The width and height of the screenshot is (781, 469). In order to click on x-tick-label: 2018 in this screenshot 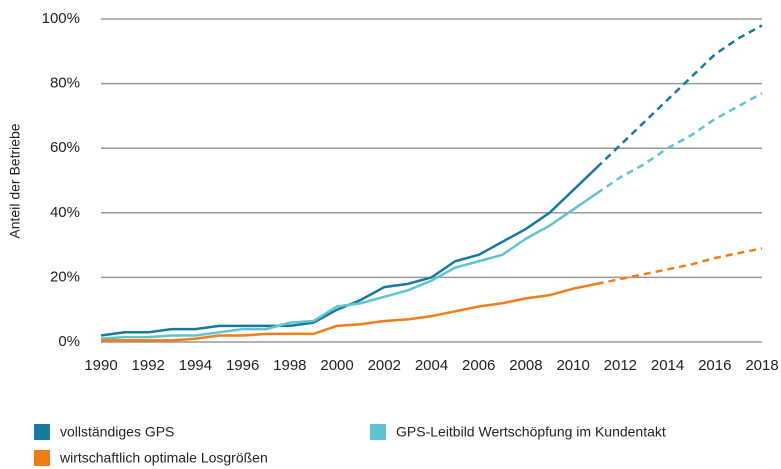, I will do `click(761, 365)`.